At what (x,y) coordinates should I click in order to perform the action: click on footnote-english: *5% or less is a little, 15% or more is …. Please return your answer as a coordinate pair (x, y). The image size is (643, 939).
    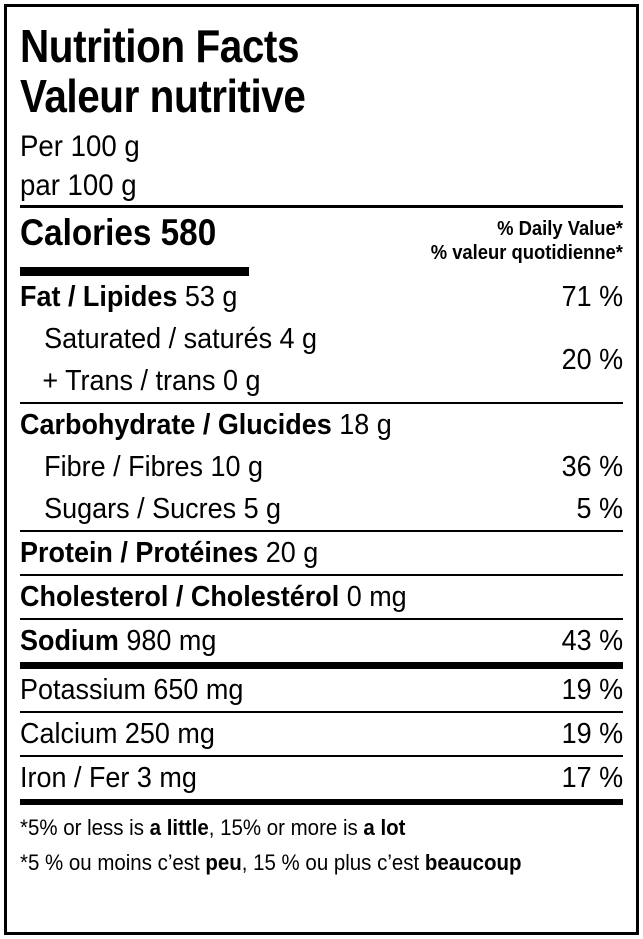
    Looking at the image, I should click on (300, 825).